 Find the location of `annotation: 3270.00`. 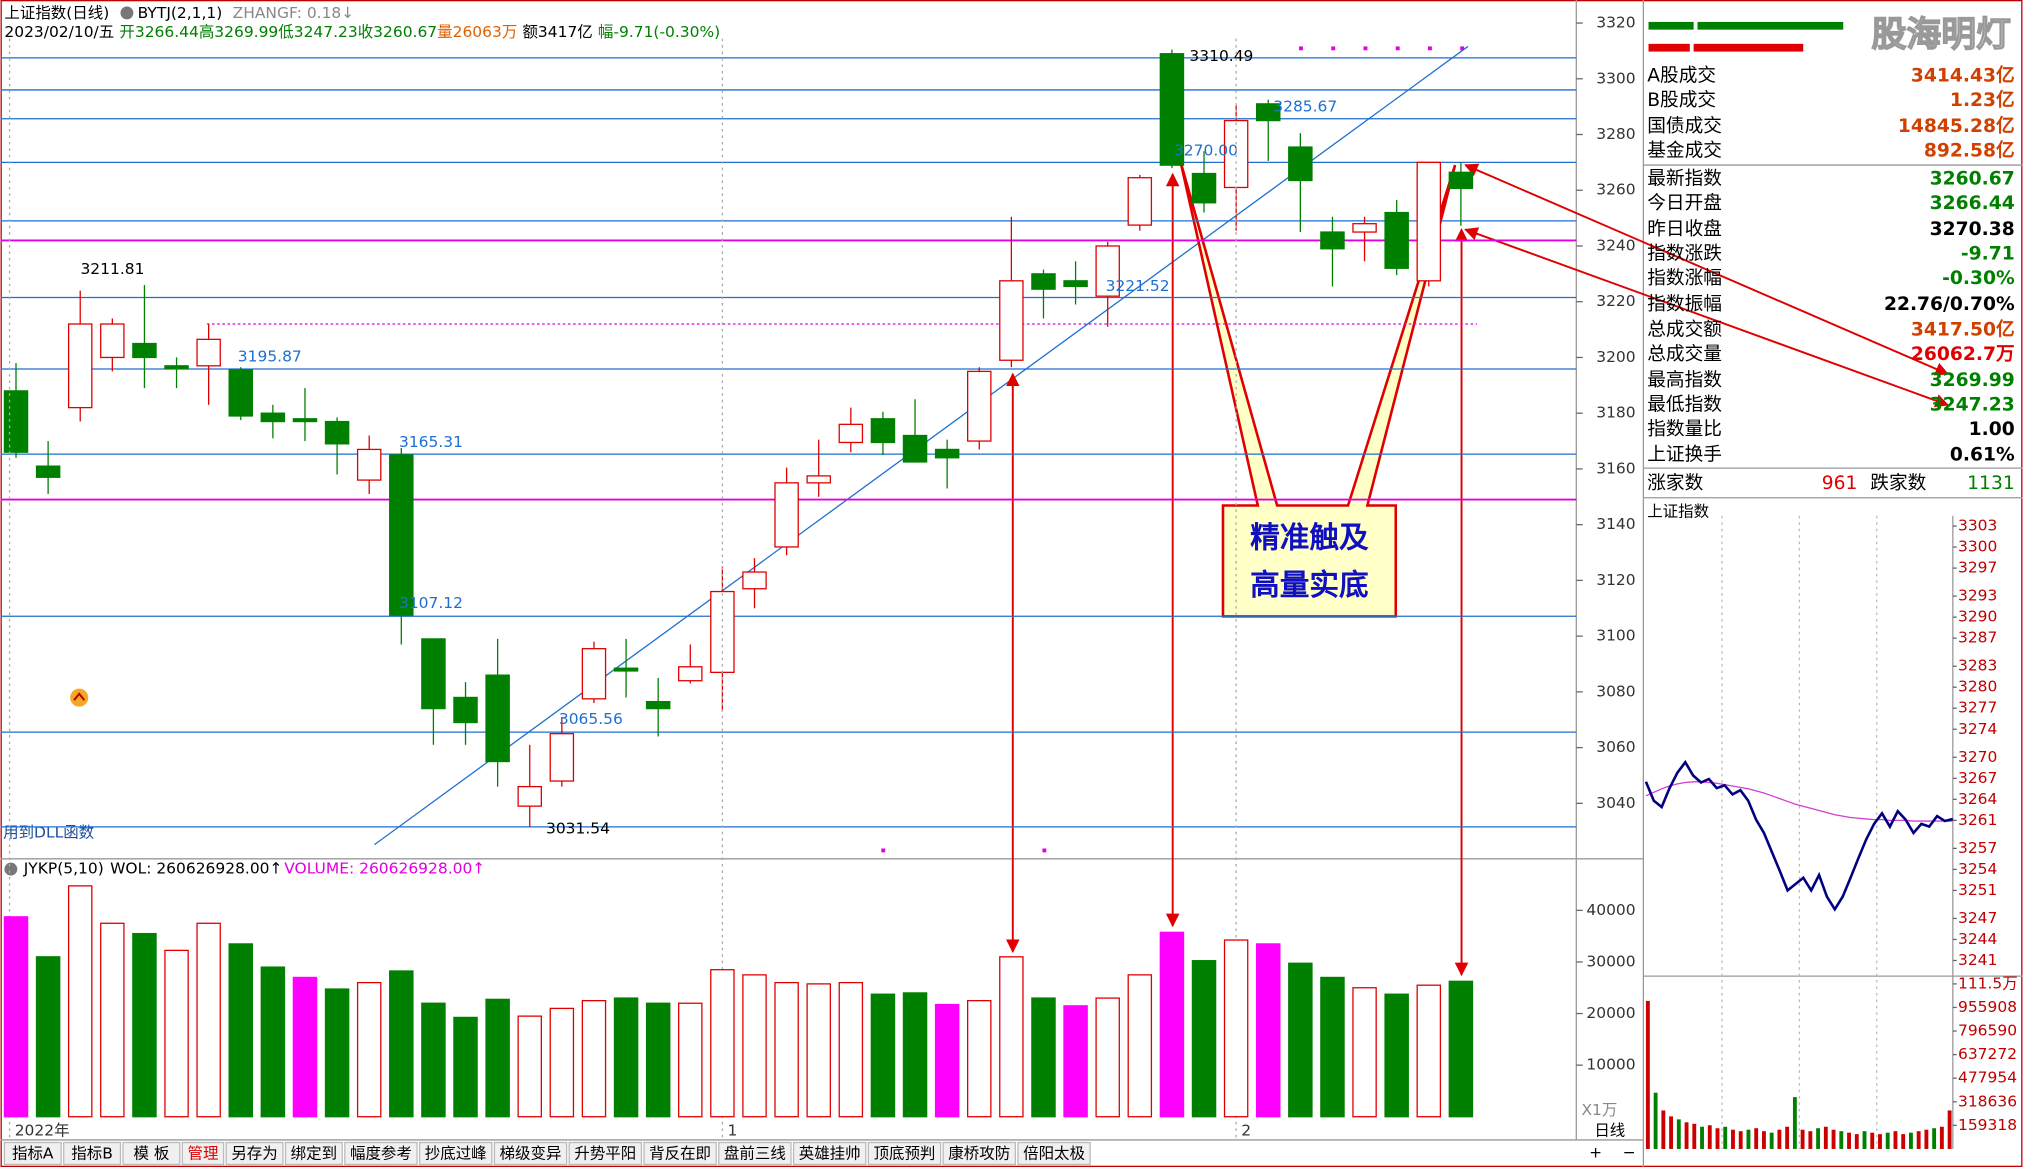

annotation: 3270.00 is located at coordinates (1206, 150).